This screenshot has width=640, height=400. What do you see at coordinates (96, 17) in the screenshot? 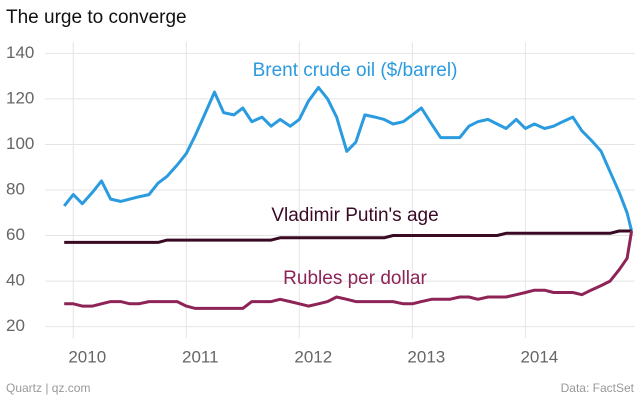
I see `chart-title: The urge to converge` at bounding box center [96, 17].